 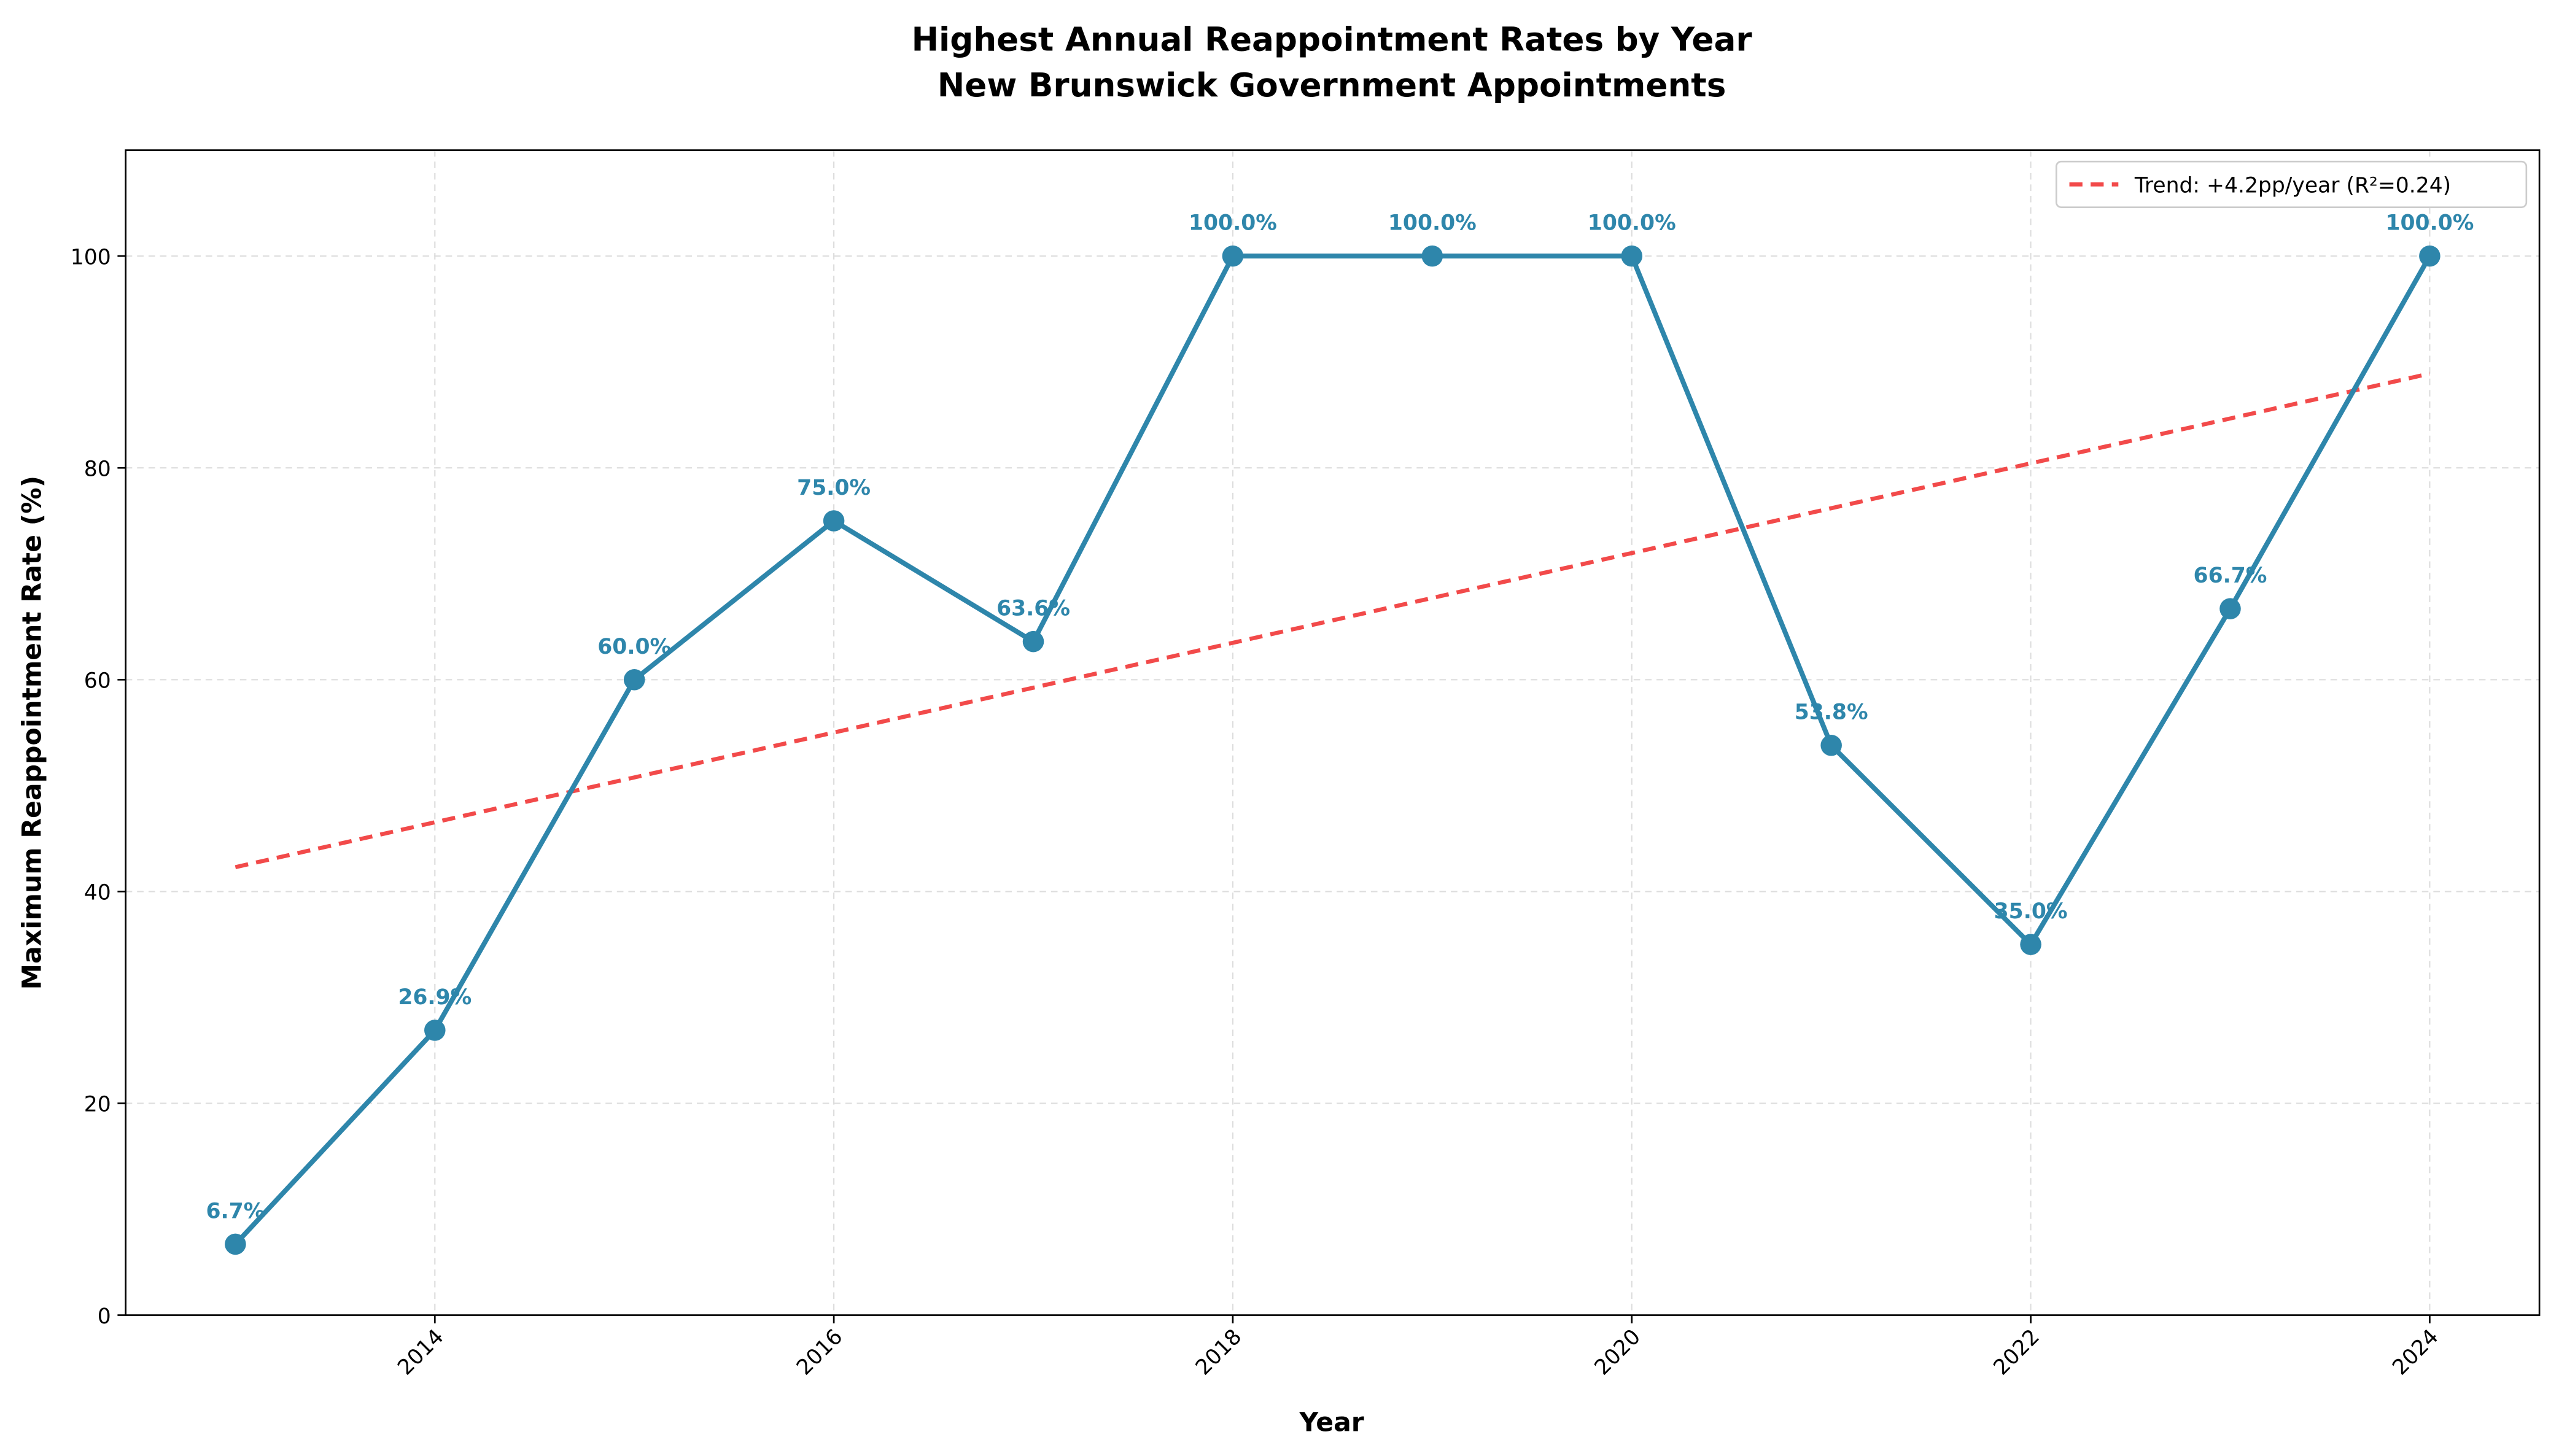 What do you see at coordinates (634, 647) in the screenshot?
I see `data-label: 60.0%` at bounding box center [634, 647].